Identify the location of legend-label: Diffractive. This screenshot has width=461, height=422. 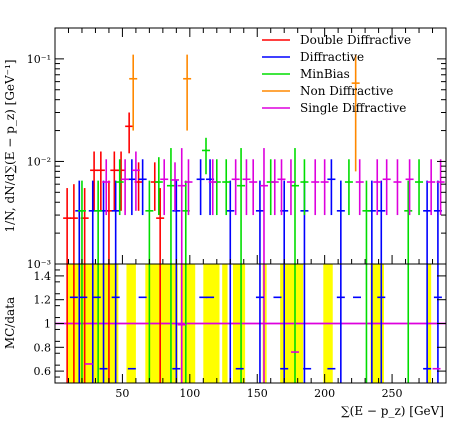
(332, 57).